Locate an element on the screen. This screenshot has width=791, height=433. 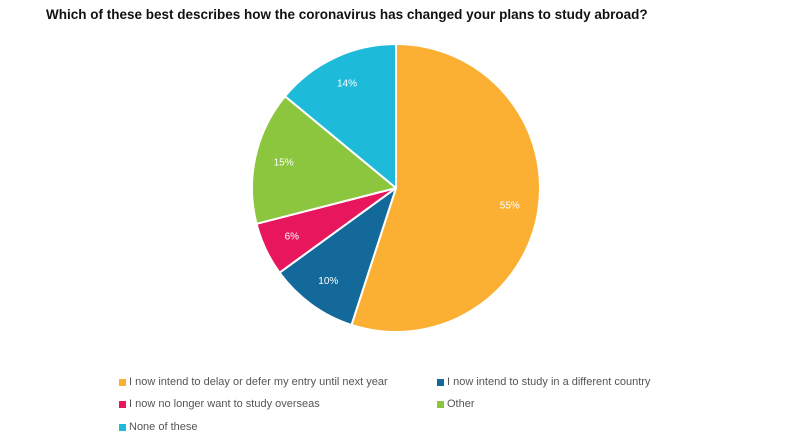
pie-slice-different-country is located at coordinates (337, 256).